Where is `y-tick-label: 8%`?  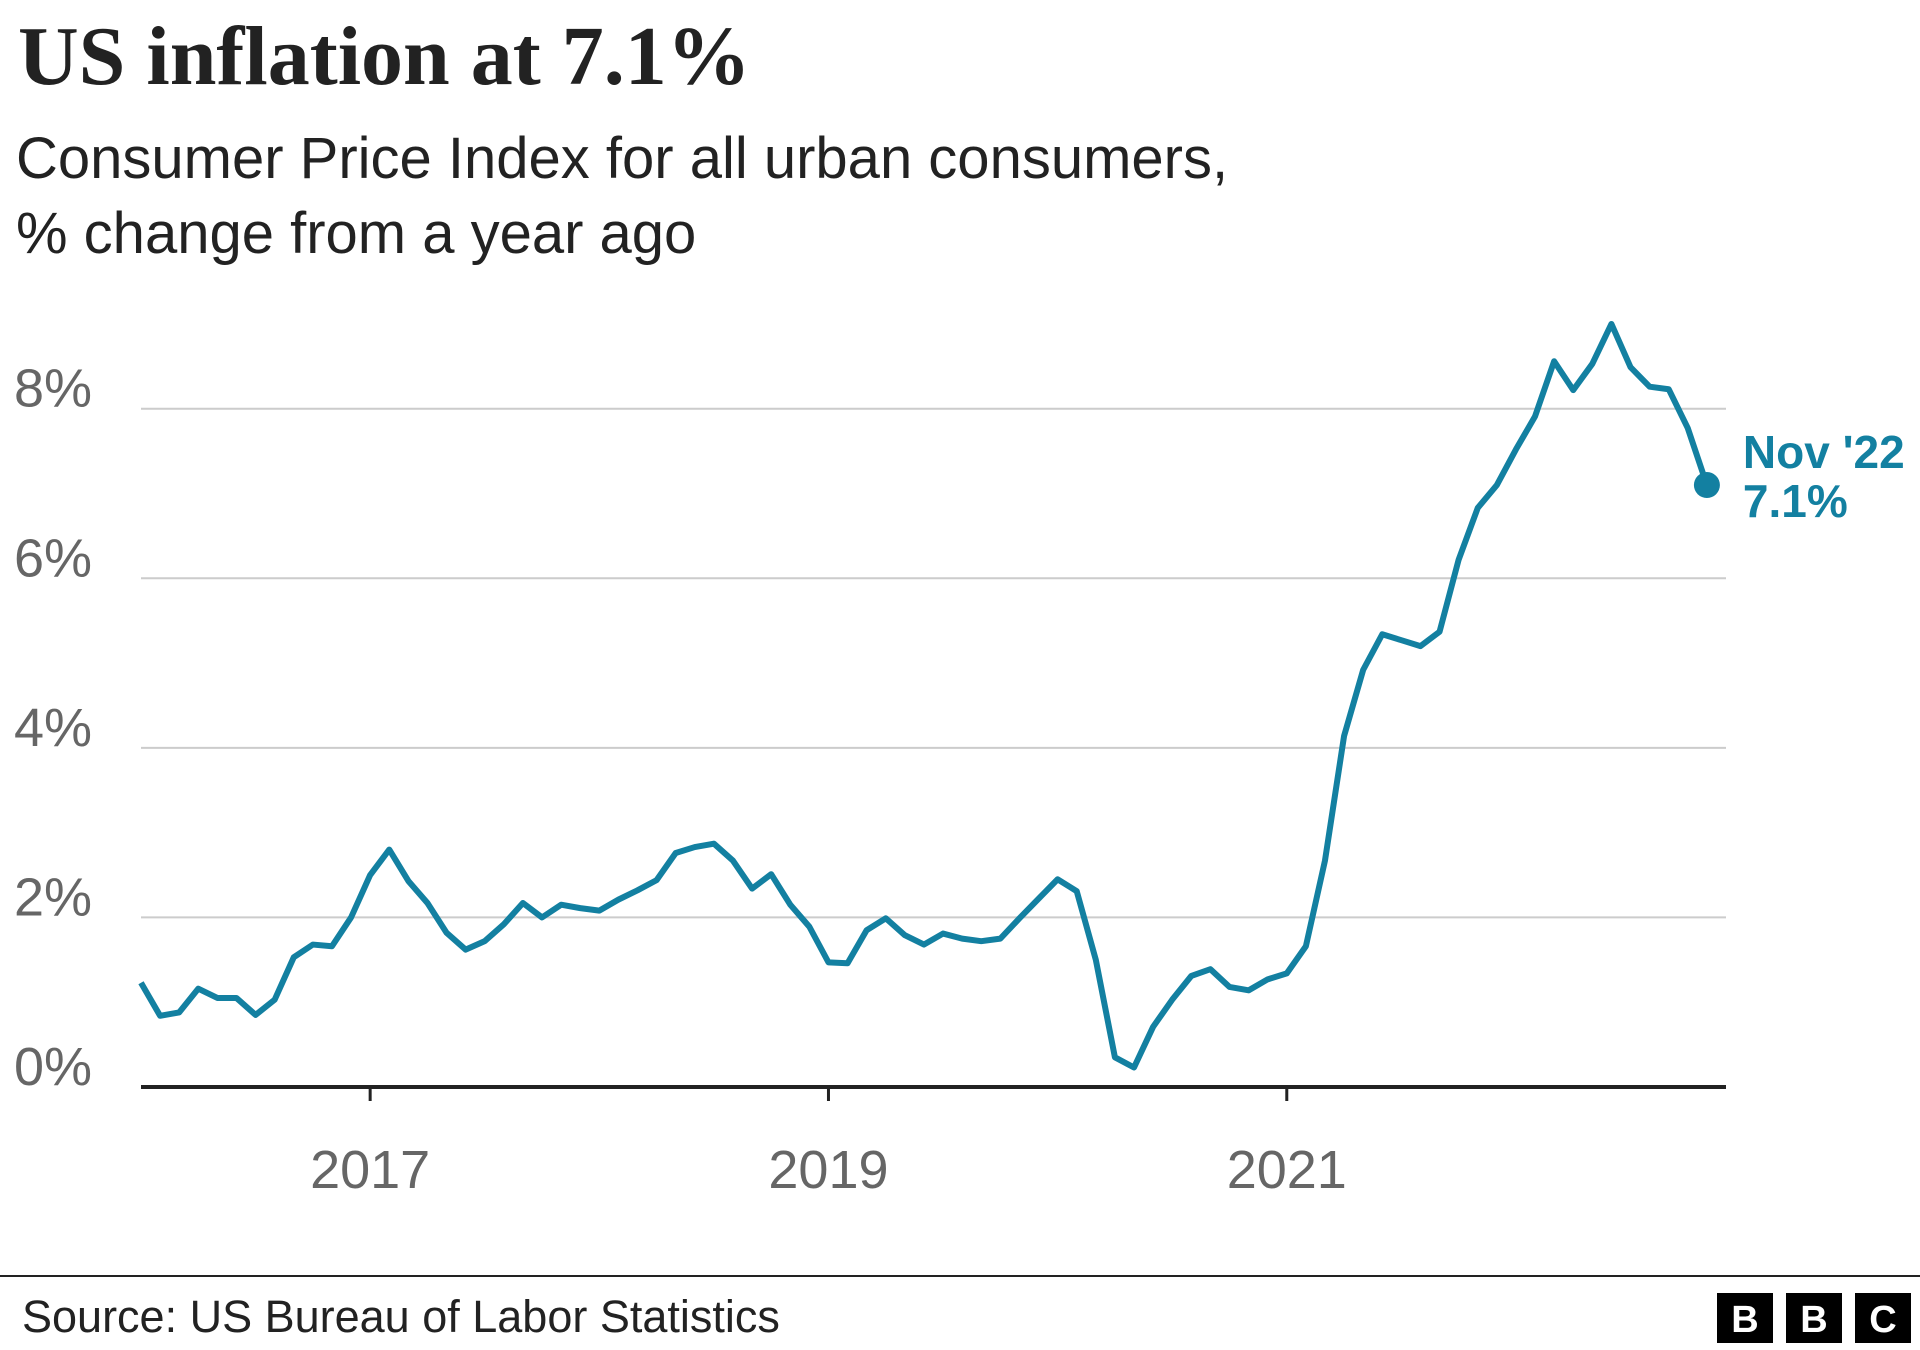 y-tick-label: 8% is located at coordinates (53, 389).